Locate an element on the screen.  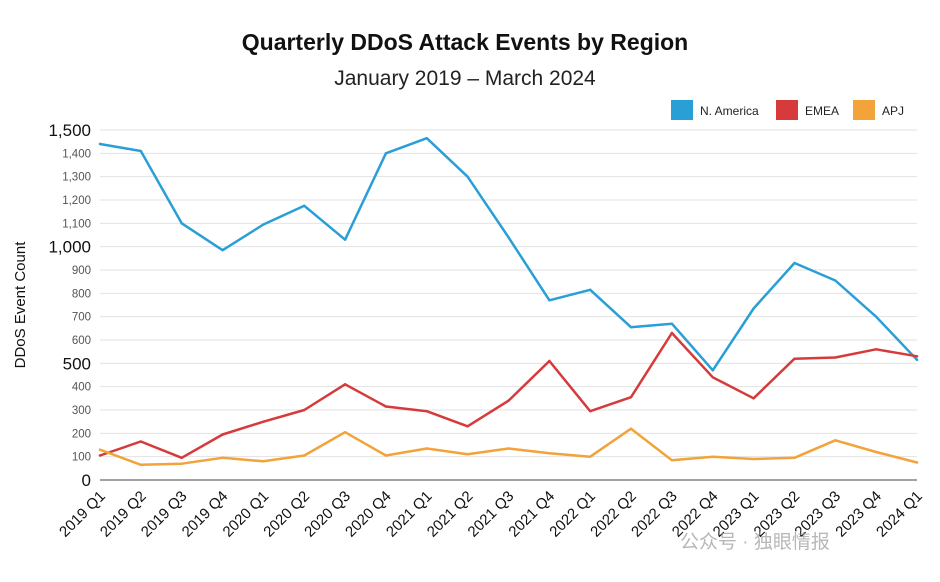
y-tick-label: 1,500 is located at coordinates (69, 130).